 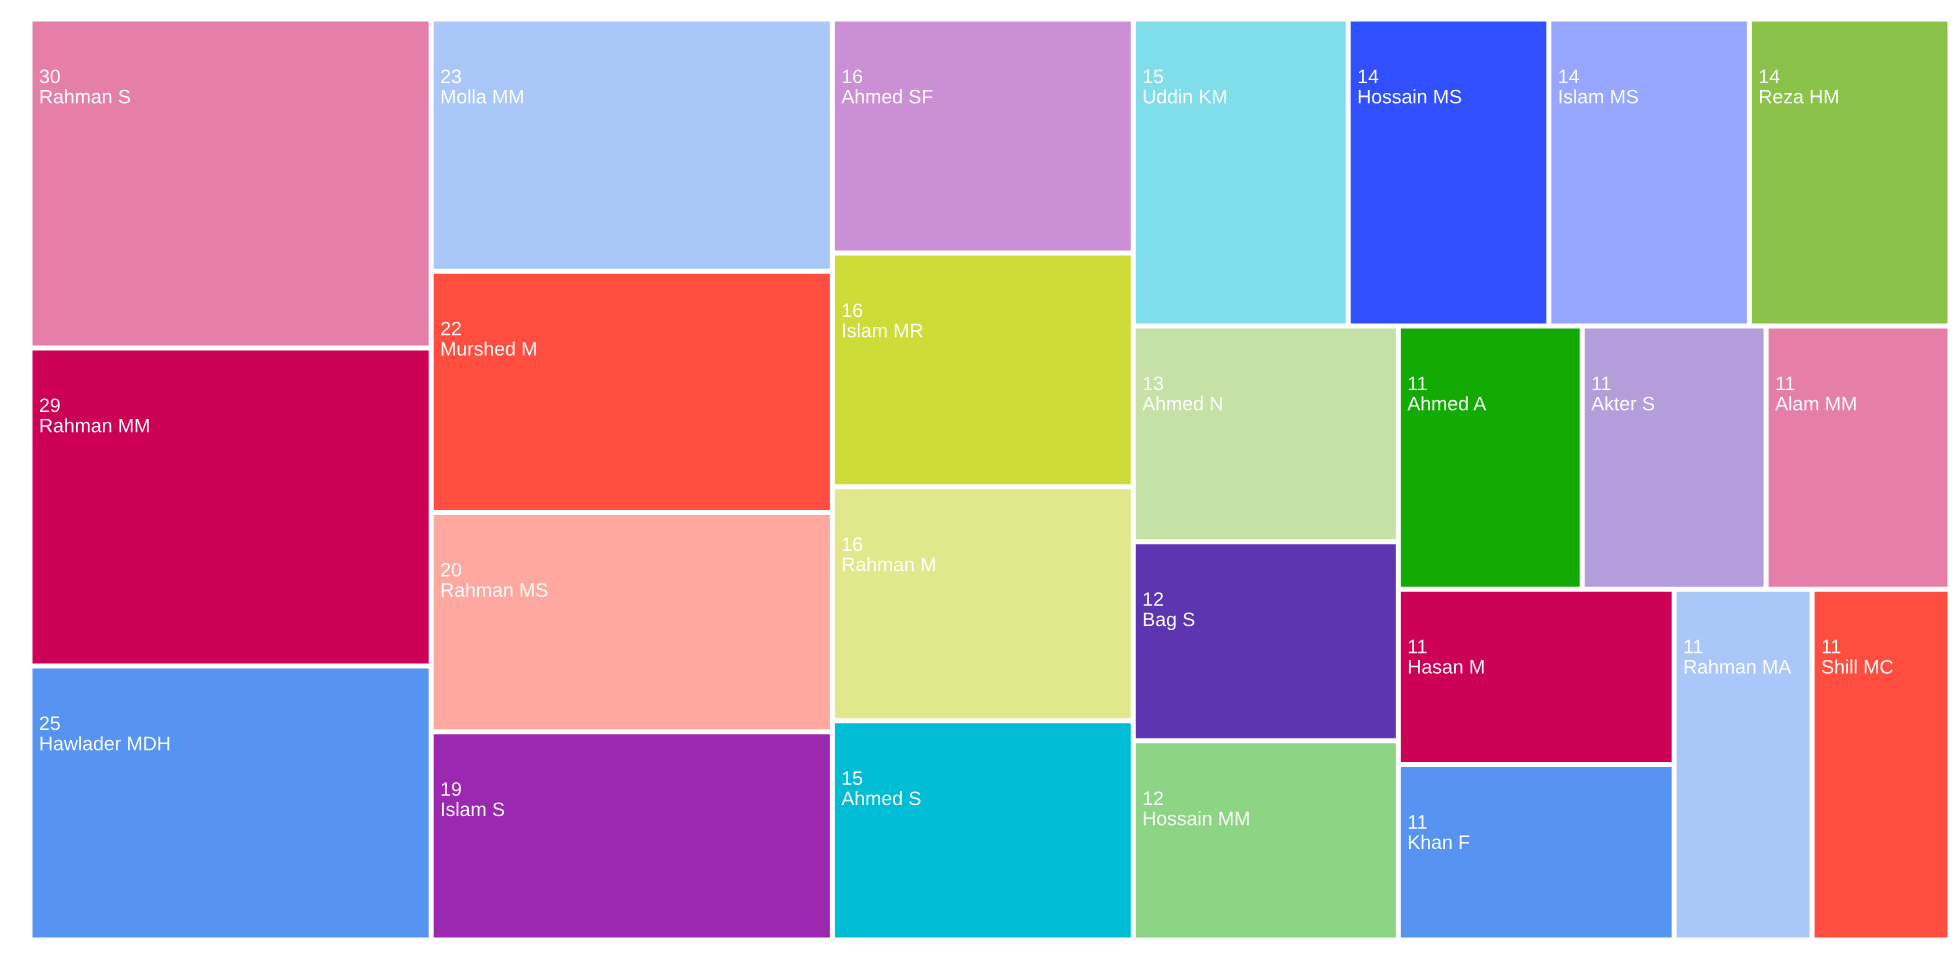 What do you see at coordinates (1623, 403) in the screenshot?
I see `category-label: Akter S` at bounding box center [1623, 403].